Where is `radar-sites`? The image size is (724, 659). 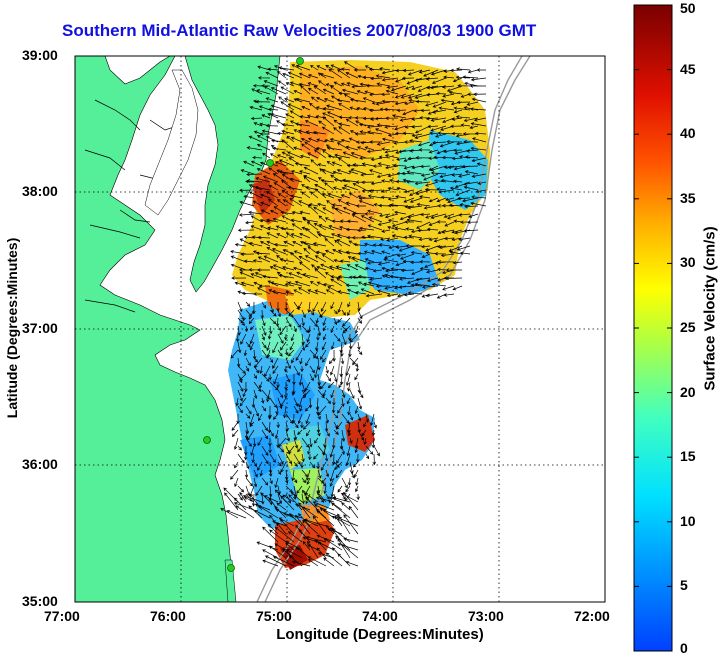
radar-sites is located at coordinates (253, 314).